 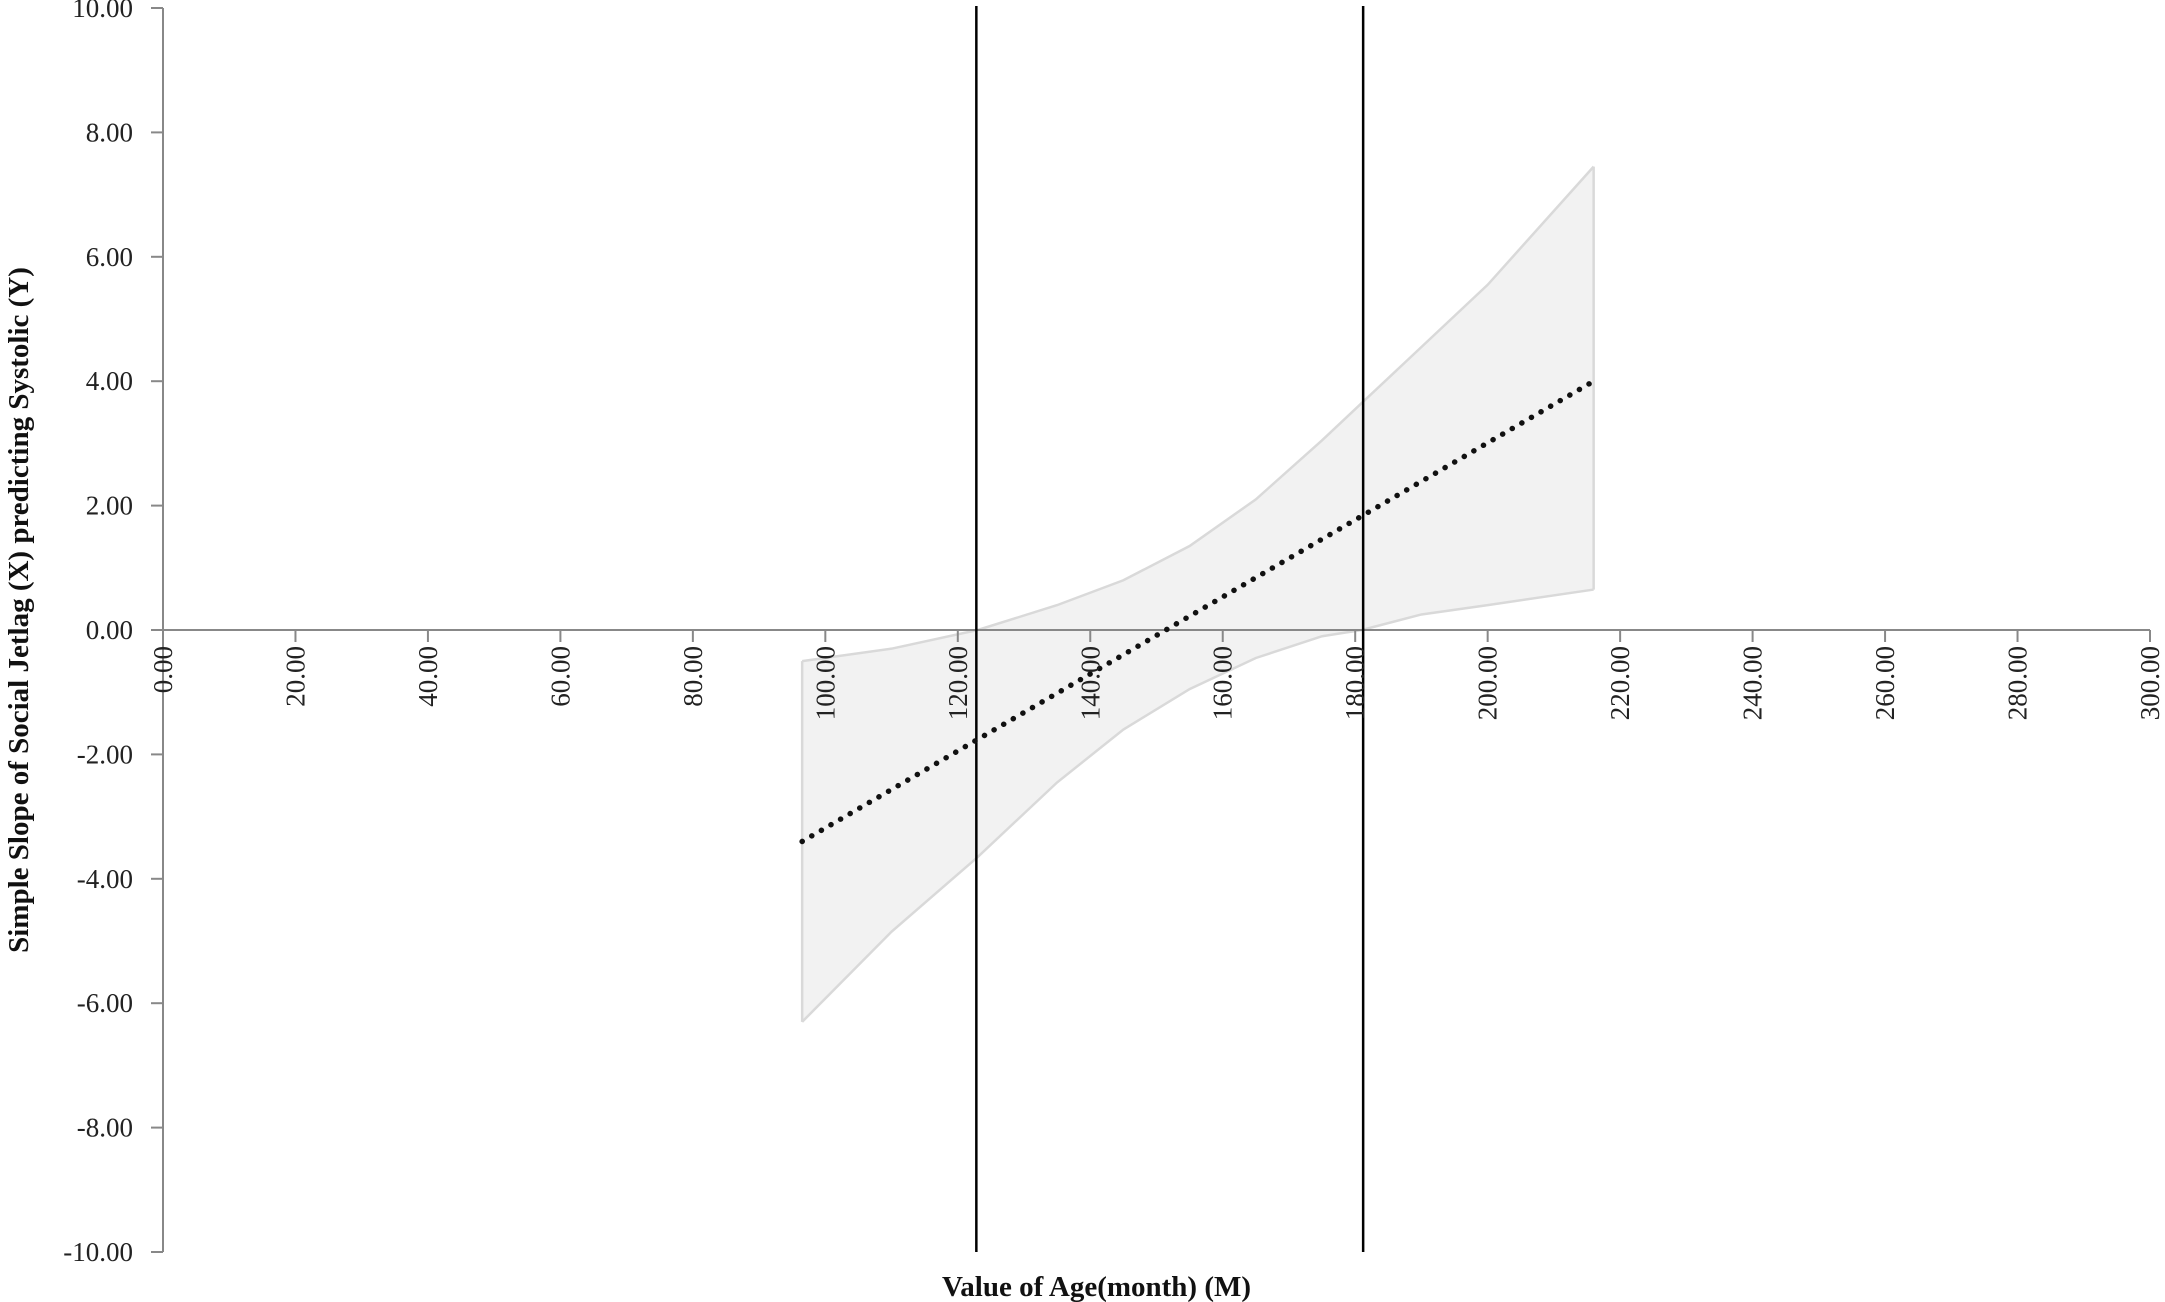 I want to click on y-tick-label: 2.00, so click(x=109, y=506).